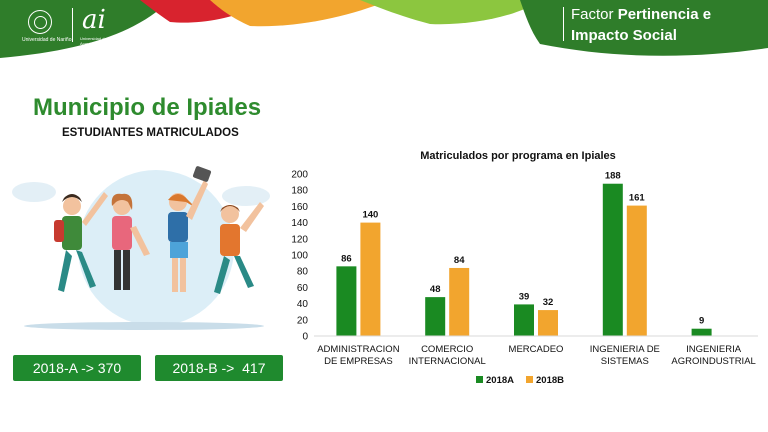  Describe the element at coordinates (701, 321) in the screenshot. I see `data-label: 9` at that location.